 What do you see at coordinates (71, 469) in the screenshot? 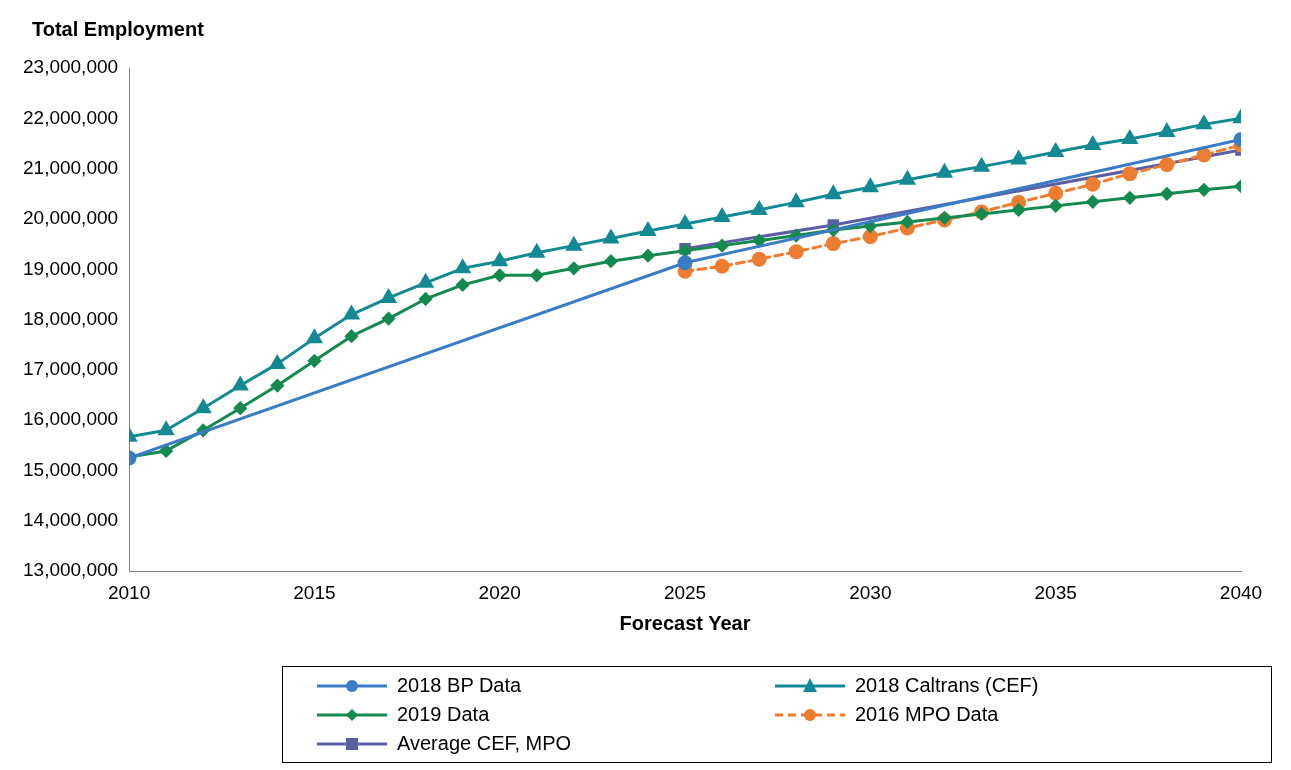
I see `y-tick-label: 15,000,000` at bounding box center [71, 469].